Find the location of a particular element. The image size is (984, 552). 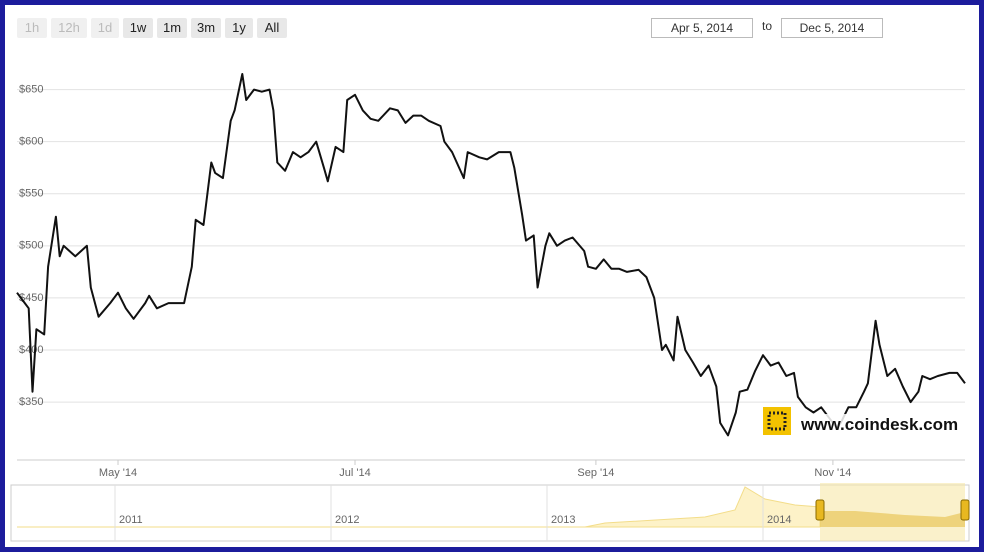

x-tick-label: Jul '14 is located at coordinates (354, 473).